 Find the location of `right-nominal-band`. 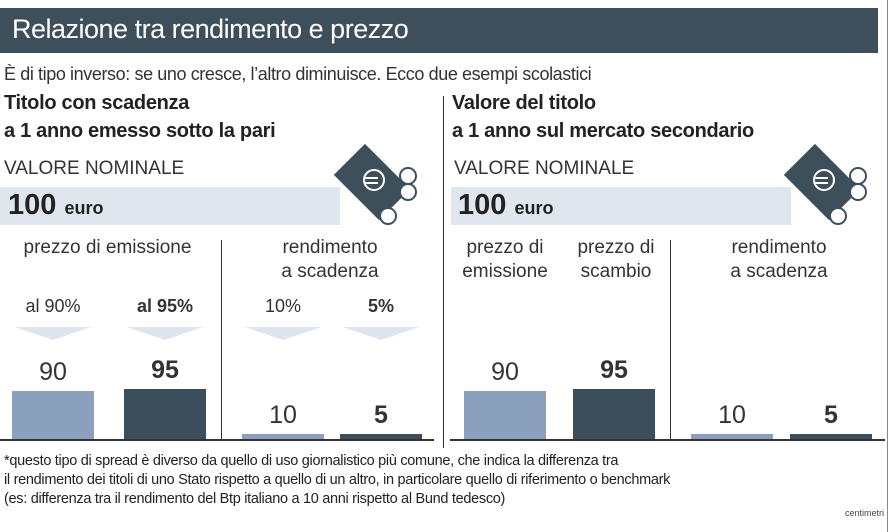

right-nominal-band is located at coordinates (621, 206).